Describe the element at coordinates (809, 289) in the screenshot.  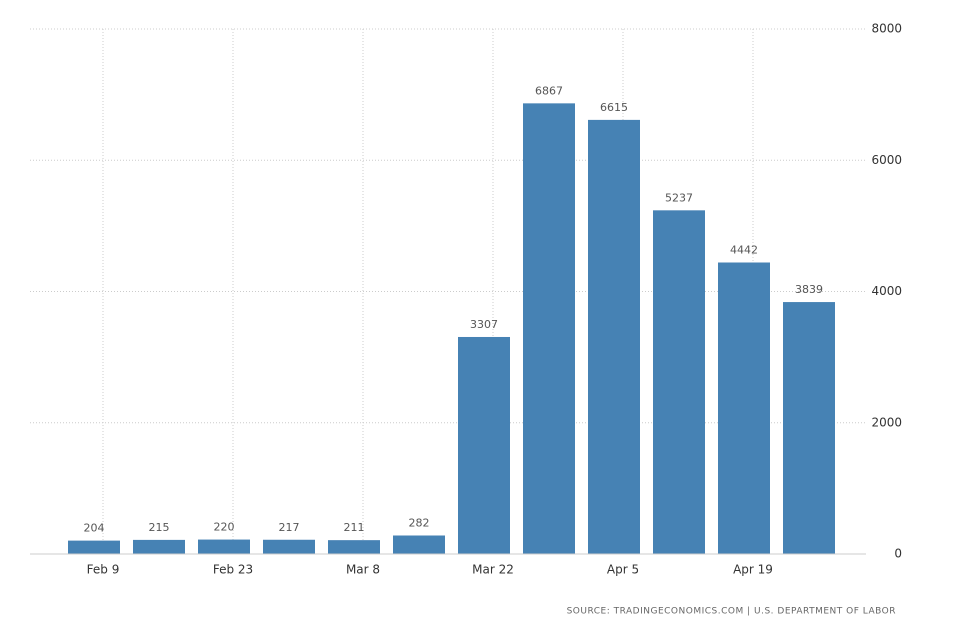
I see `value-label: 3839` at that location.